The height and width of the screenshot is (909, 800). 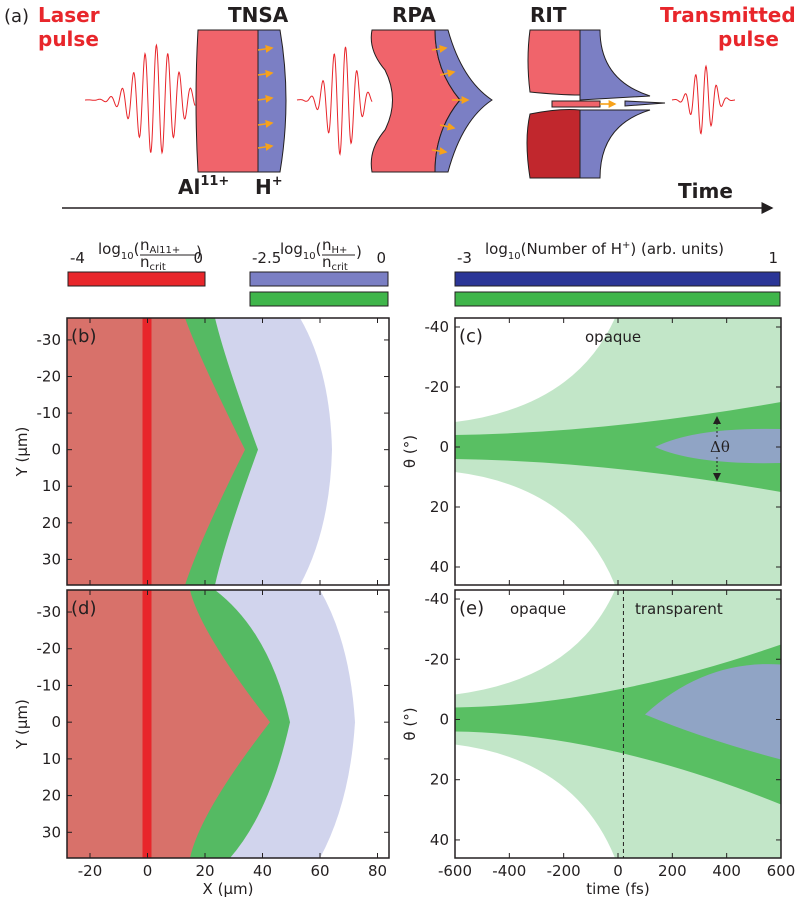 I want to click on panel-label: (e), so click(x=471, y=608).